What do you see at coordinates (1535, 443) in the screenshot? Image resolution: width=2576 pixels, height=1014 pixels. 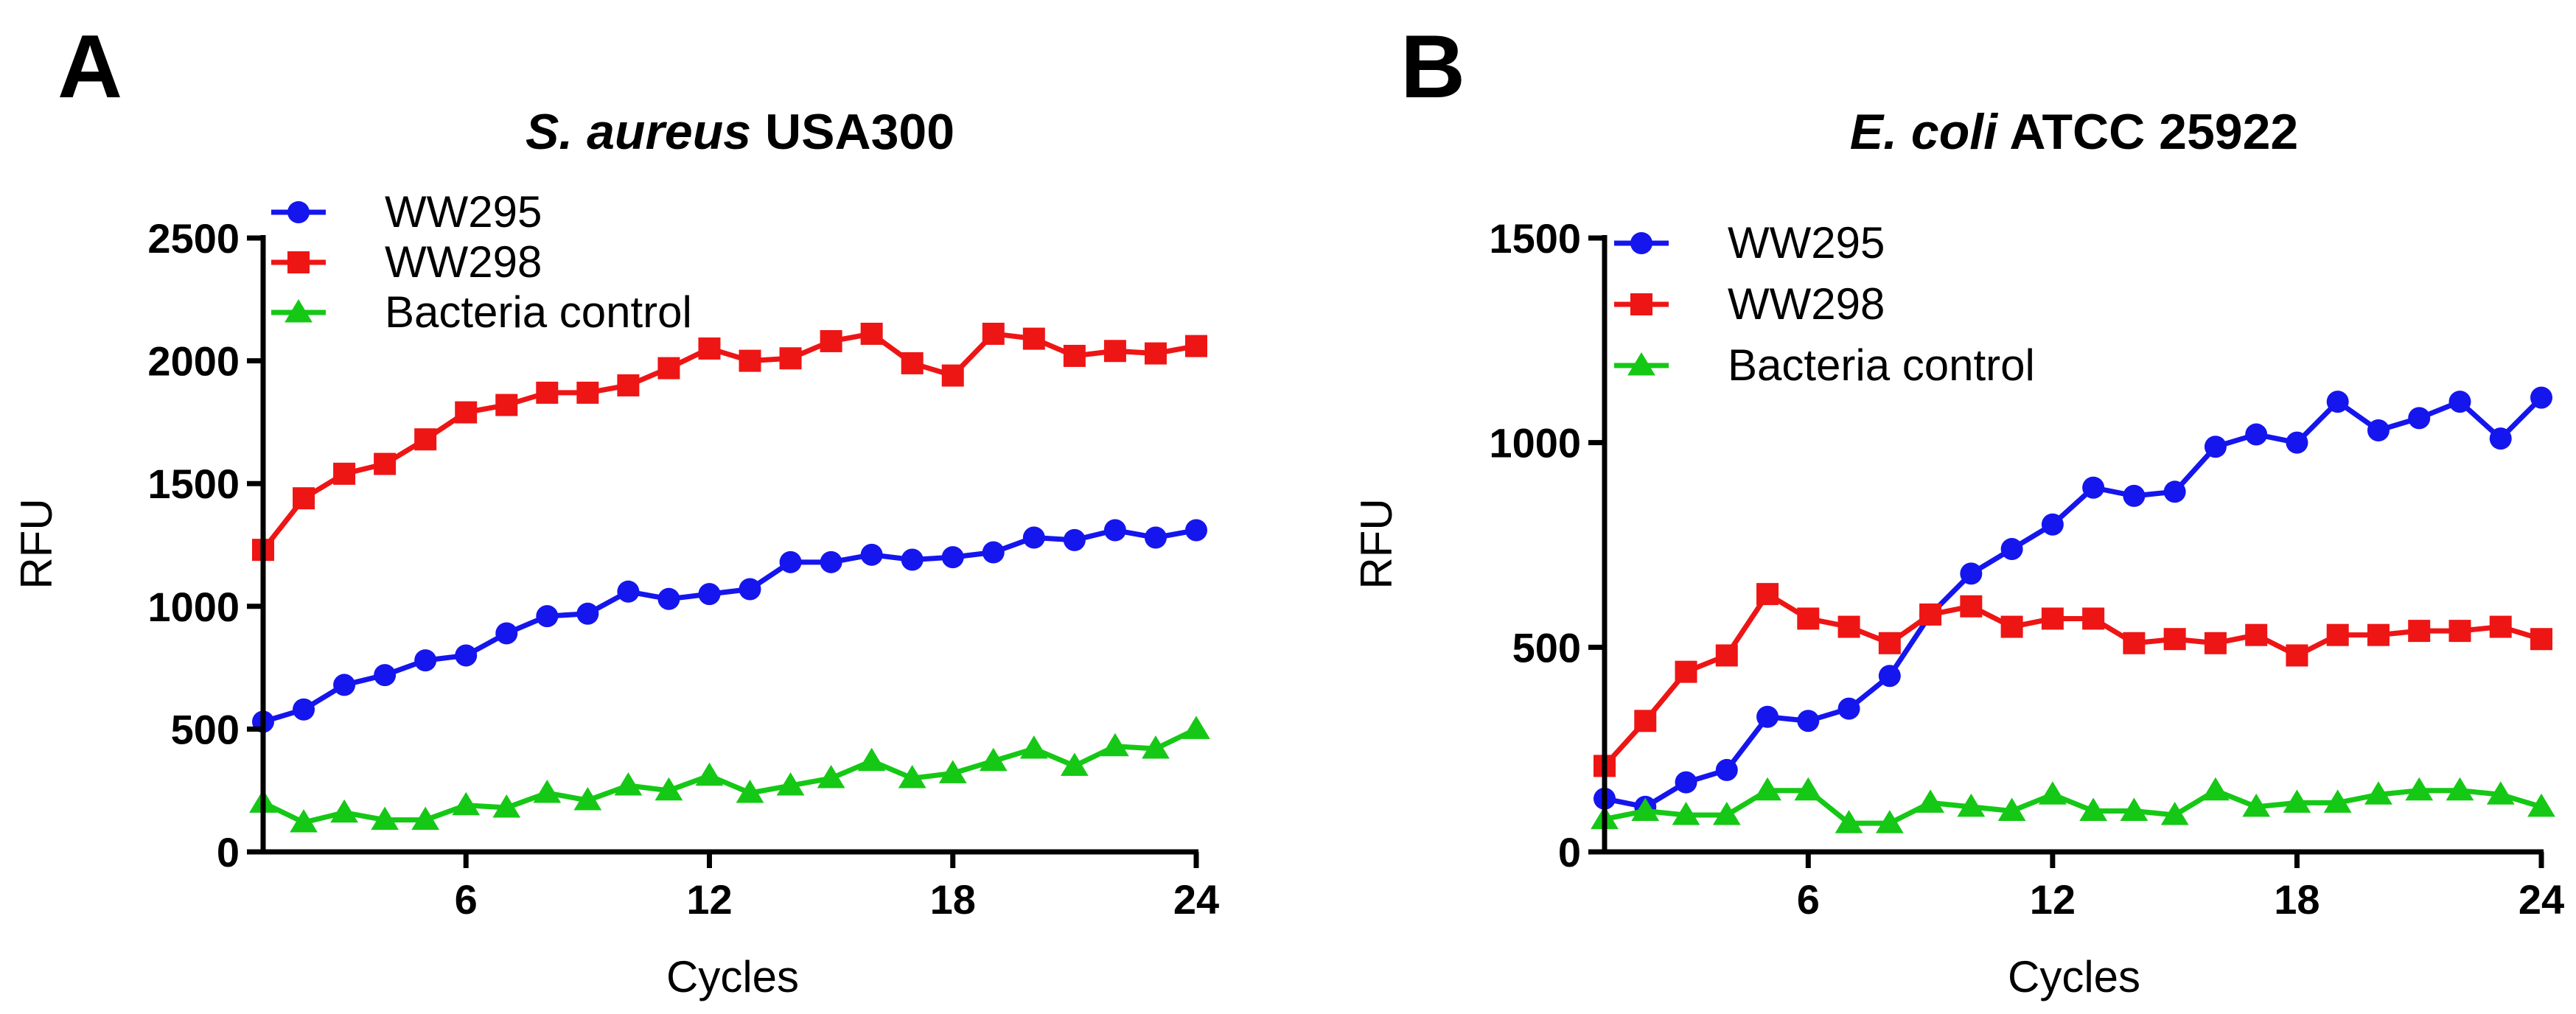 I see `y-tick-label-b-2: 1000` at bounding box center [1535, 443].